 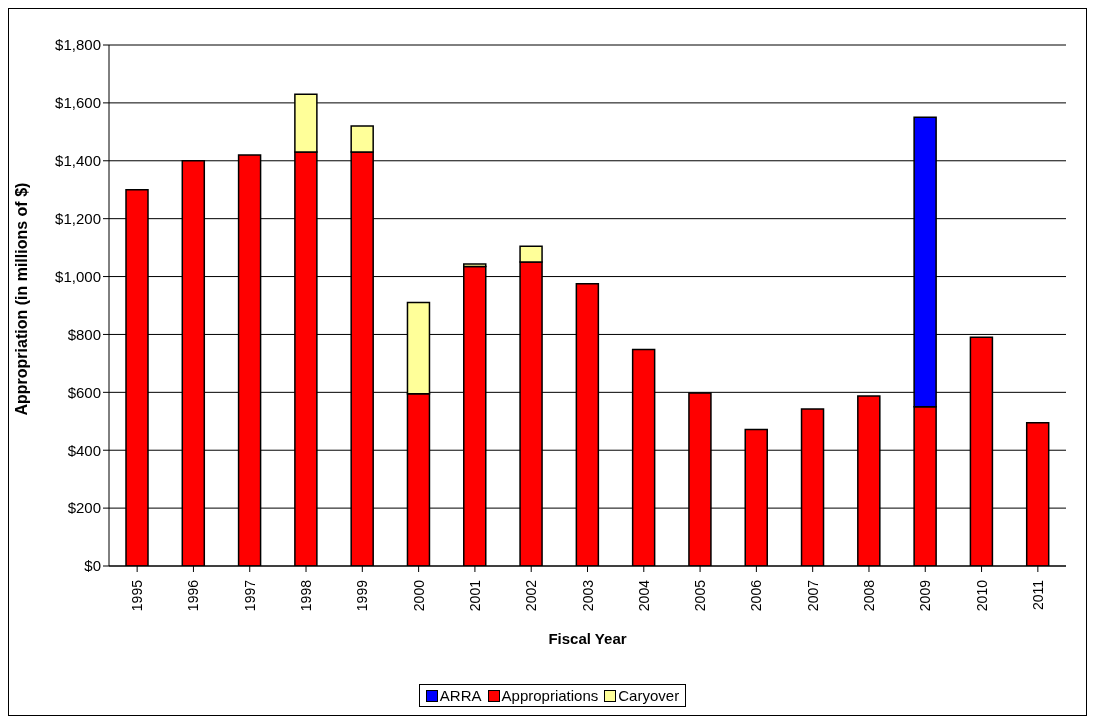 What do you see at coordinates (362, 595) in the screenshot?
I see `x-tick-label: 1999` at bounding box center [362, 595].